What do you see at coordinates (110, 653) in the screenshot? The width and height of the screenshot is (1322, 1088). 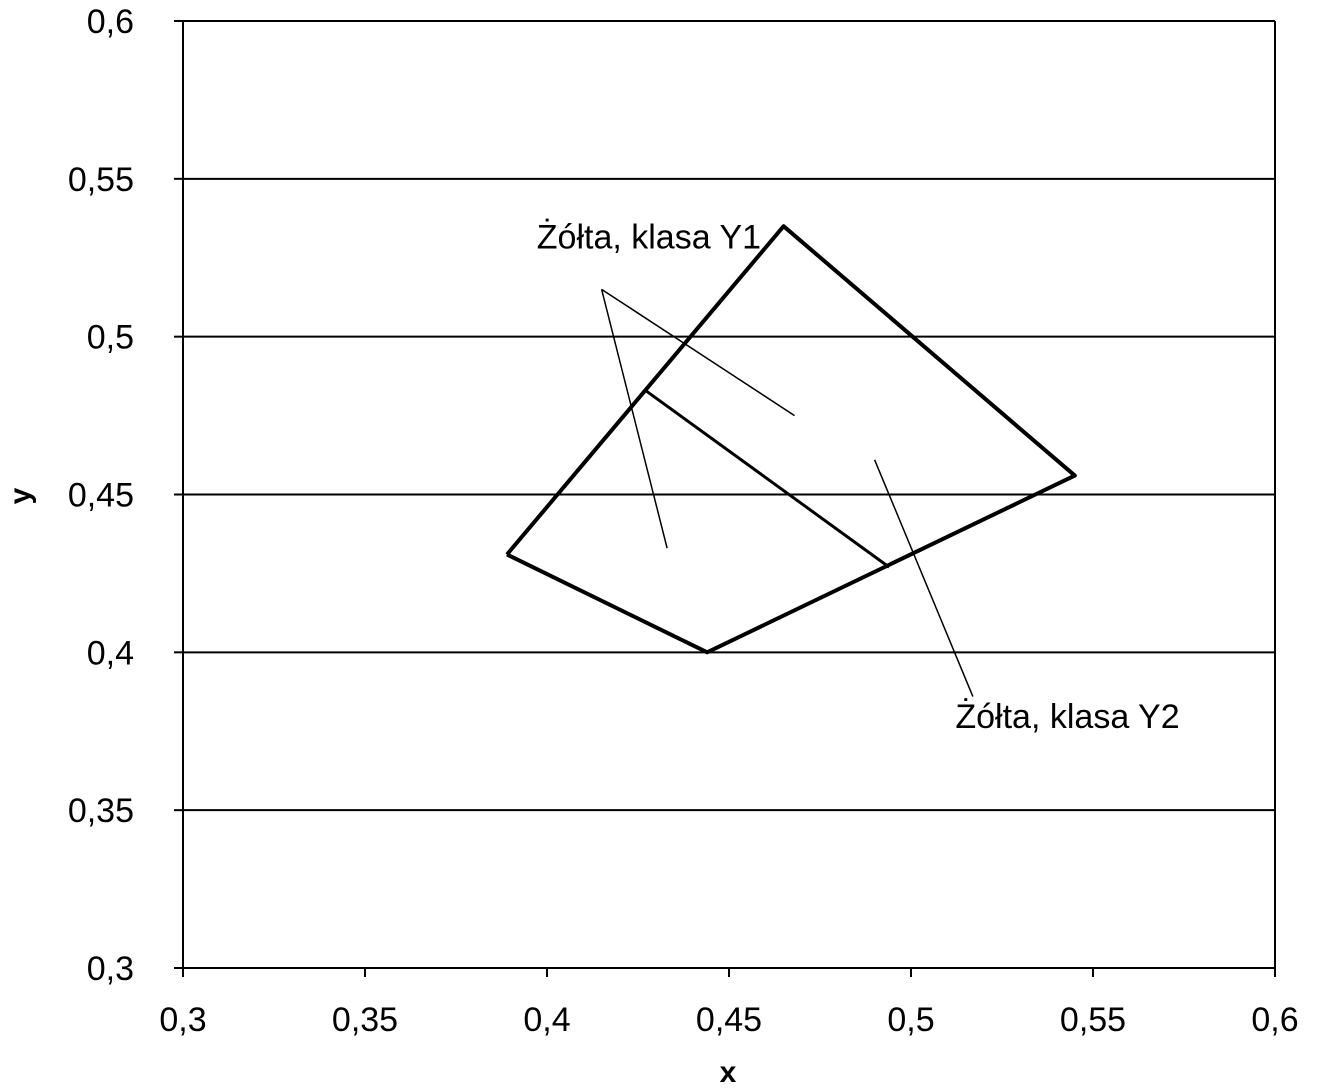 I see `y-tick-label-2: 0,4` at bounding box center [110, 653].